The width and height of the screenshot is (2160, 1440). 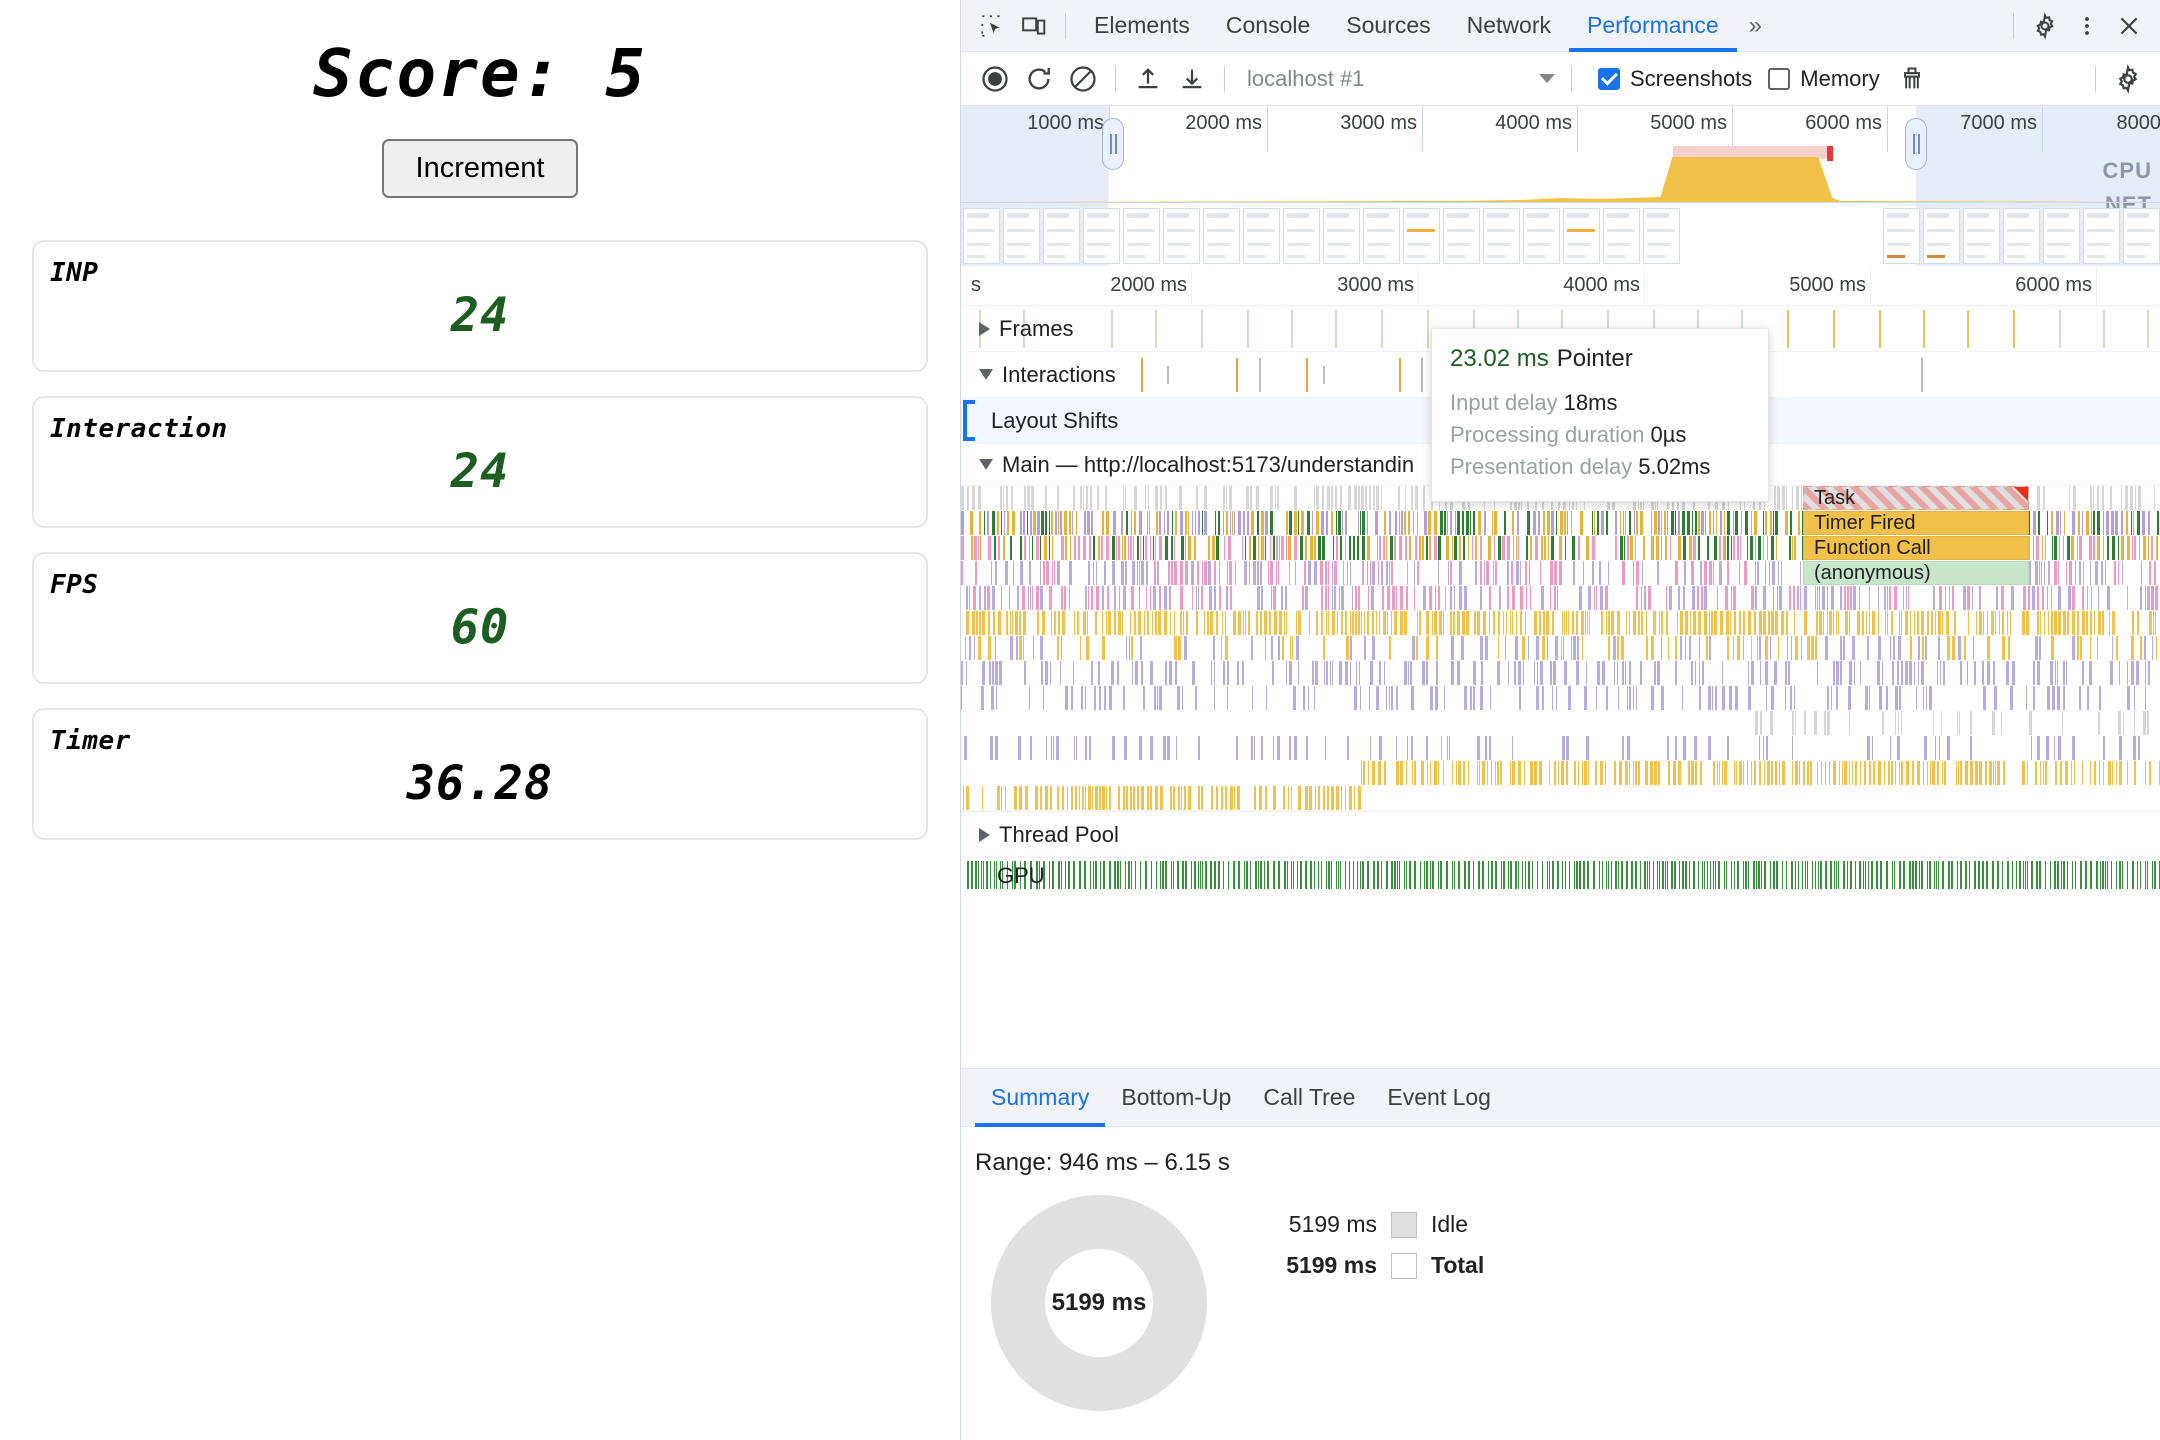 I want to click on track-thread-pool: Thread Pool, so click(x=1560, y=834).